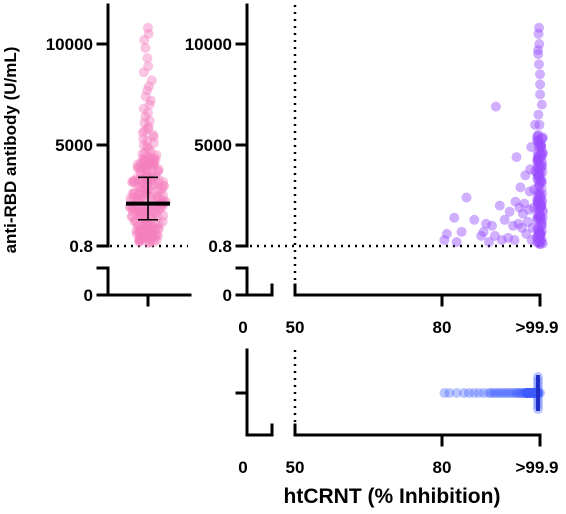 This screenshot has width=566, height=514. What do you see at coordinates (397, 412) in the screenshot?
I see `inhibition-dot-plot-panel: 0 50 80 >99.9` at bounding box center [397, 412].